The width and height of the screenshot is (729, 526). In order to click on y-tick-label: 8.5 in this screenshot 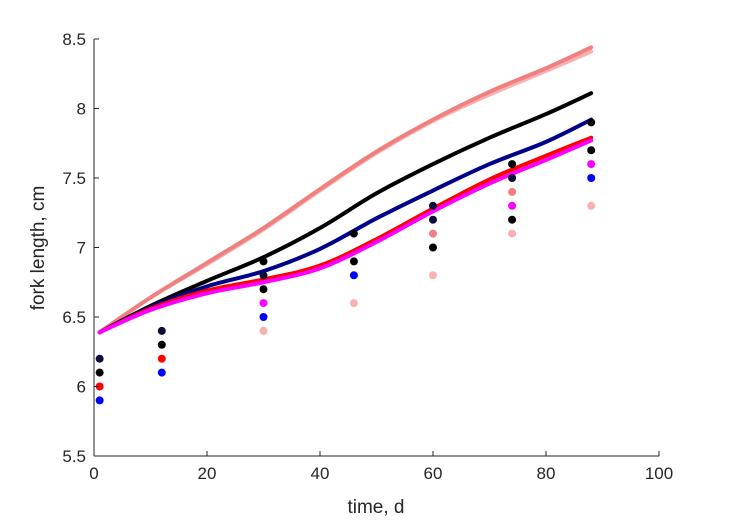, I will do `click(74, 39)`.